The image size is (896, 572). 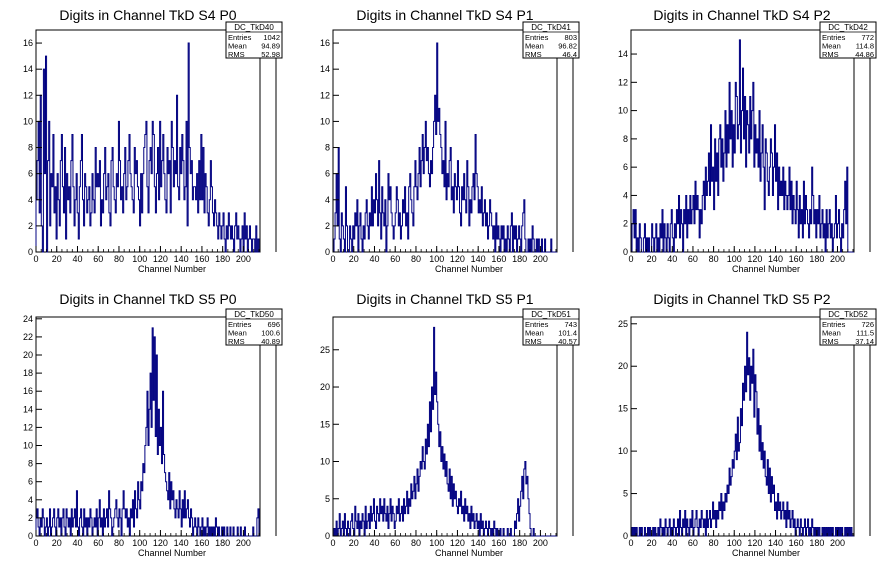 What do you see at coordinates (623, 366) in the screenshot?
I see `y-tick-label: 20` at bounding box center [623, 366].